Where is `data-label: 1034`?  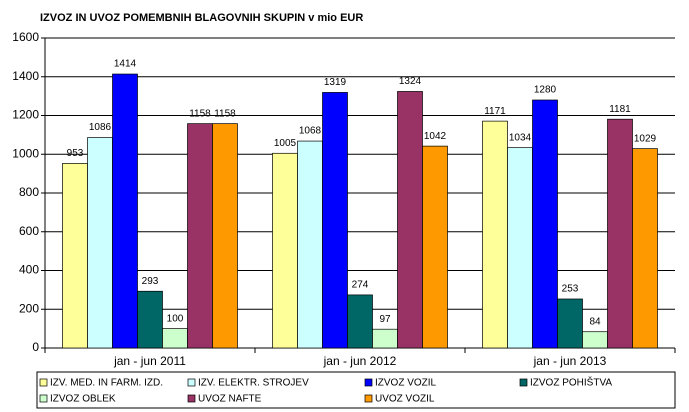
data-label: 1034 is located at coordinates (520, 137).